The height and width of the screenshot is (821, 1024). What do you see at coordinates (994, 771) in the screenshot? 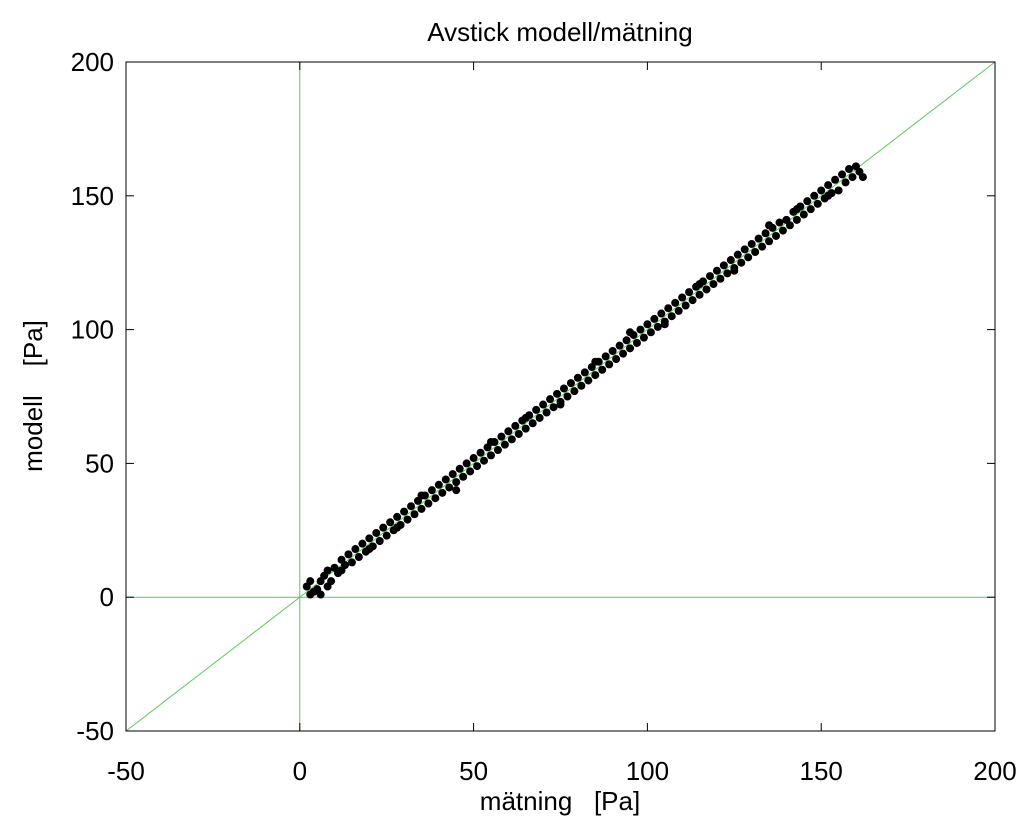
I see `x-tick-label: 200` at bounding box center [994, 771].